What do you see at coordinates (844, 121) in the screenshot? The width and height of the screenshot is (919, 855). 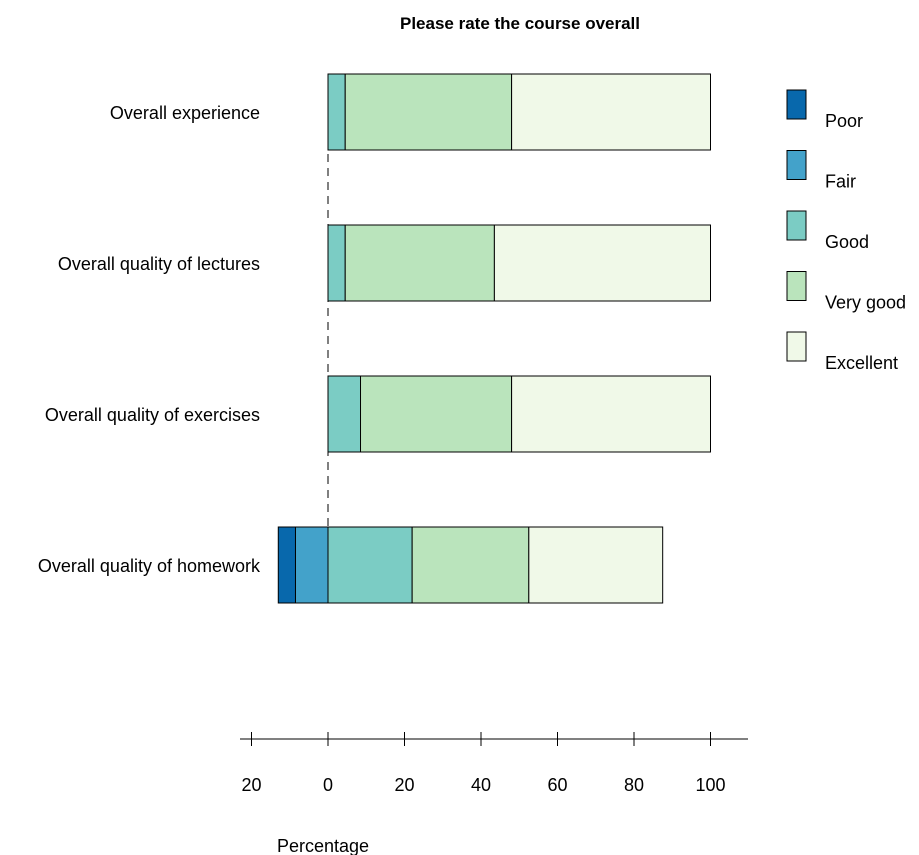 I see `legend-label: Poor` at bounding box center [844, 121].